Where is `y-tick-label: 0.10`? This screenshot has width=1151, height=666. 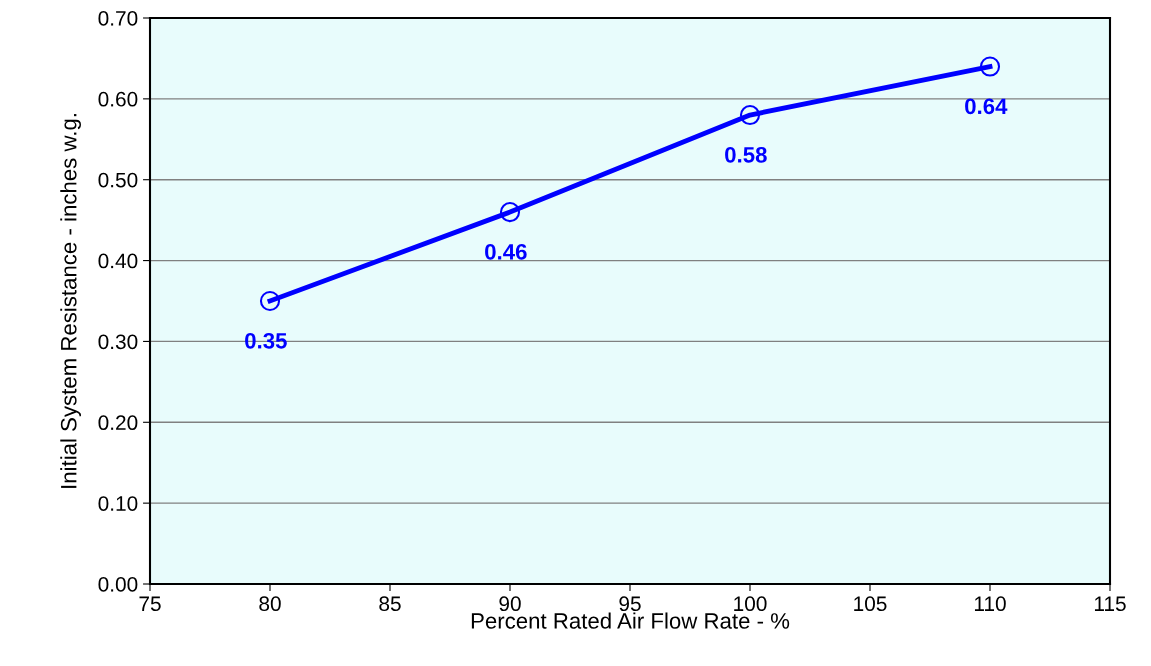
y-tick-label: 0.10 is located at coordinates (118, 503).